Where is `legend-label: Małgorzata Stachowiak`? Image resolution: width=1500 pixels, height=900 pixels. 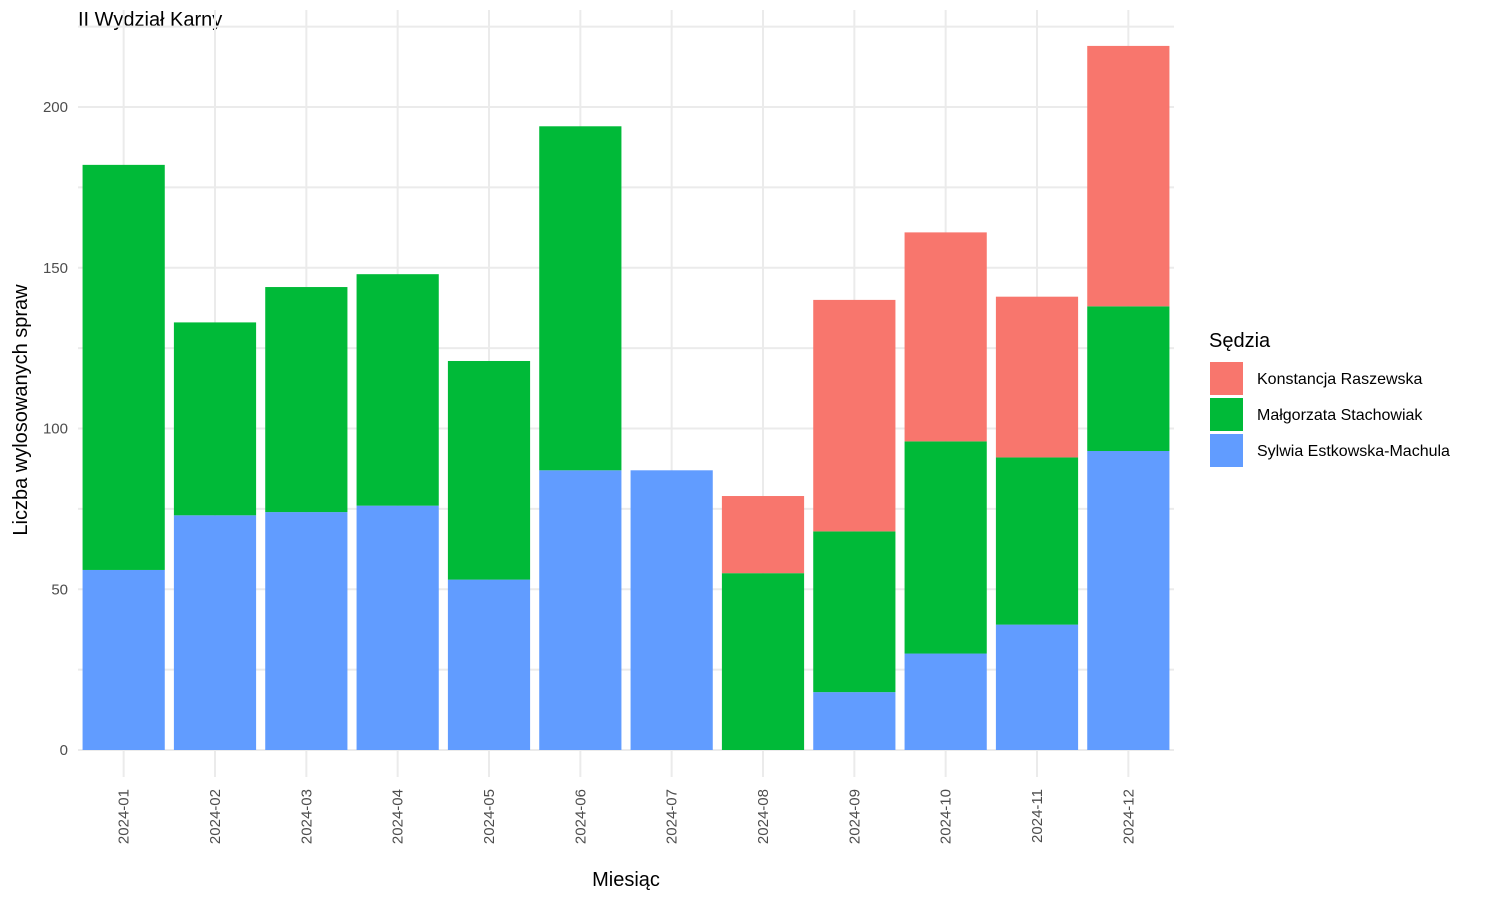
legend-label: Małgorzata Stachowiak is located at coordinates (1340, 415).